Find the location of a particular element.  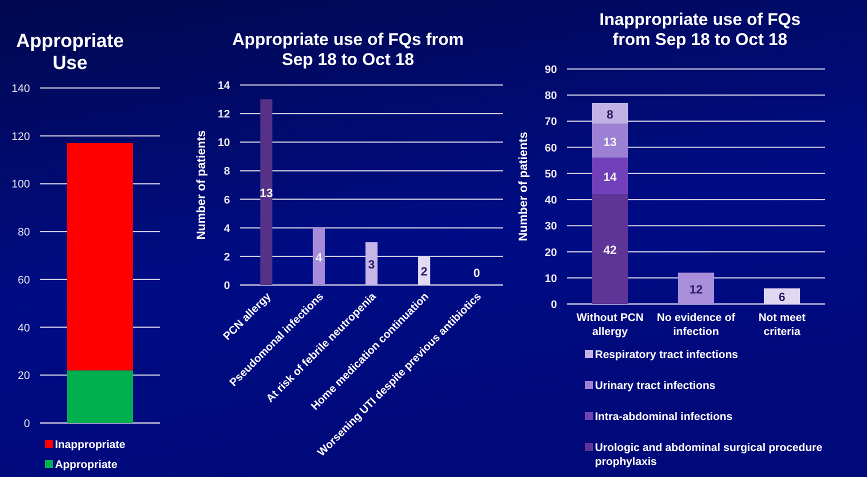

data-label: 3 is located at coordinates (372, 265).